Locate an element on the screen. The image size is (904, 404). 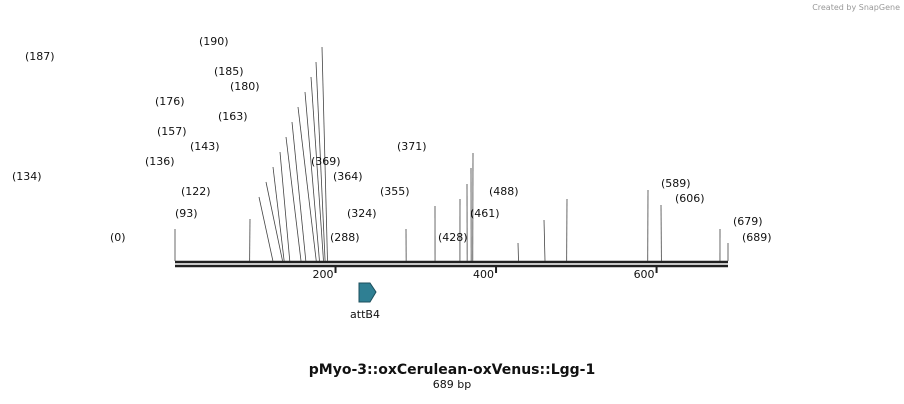
site-position: (364) is located at coordinates (348, 176).